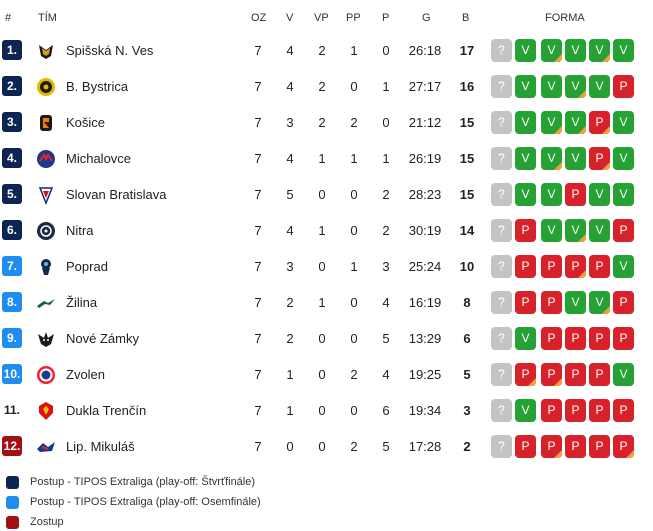 This screenshot has height=531, width=653. Describe the element at coordinates (326, 267) in the screenshot. I see `table-row: 7. Poprad 7 3 0 1 3 25:24 10? P P P P V` at that location.